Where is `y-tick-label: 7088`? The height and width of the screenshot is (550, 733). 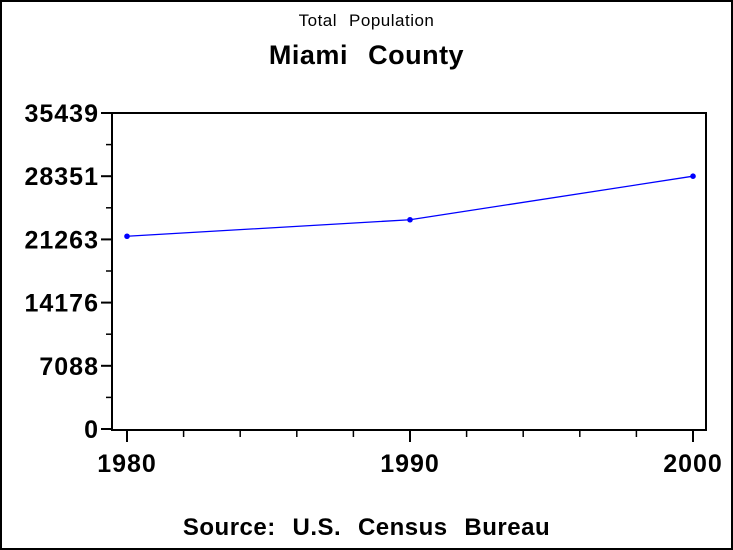 y-tick-label: 7088 is located at coordinates (69, 367).